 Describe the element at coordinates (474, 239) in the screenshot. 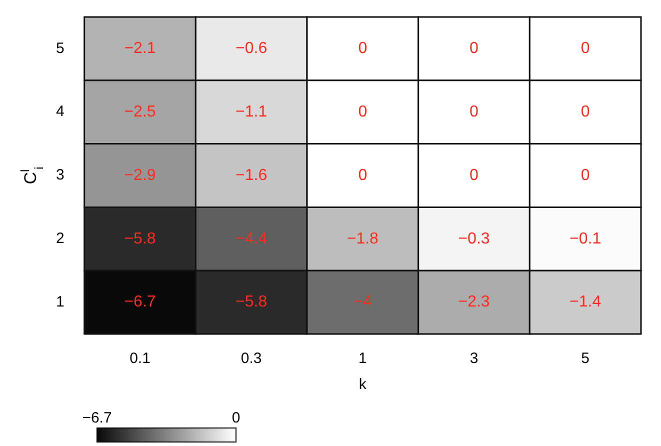

I see `data-label: −0.3` at that location.